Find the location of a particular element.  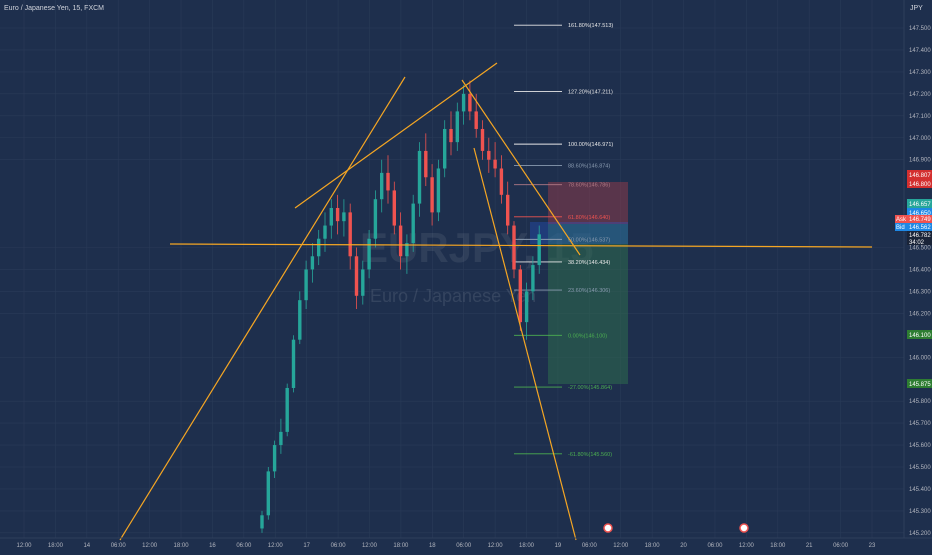

price-tick-label: 147.400 is located at coordinates (920, 51).